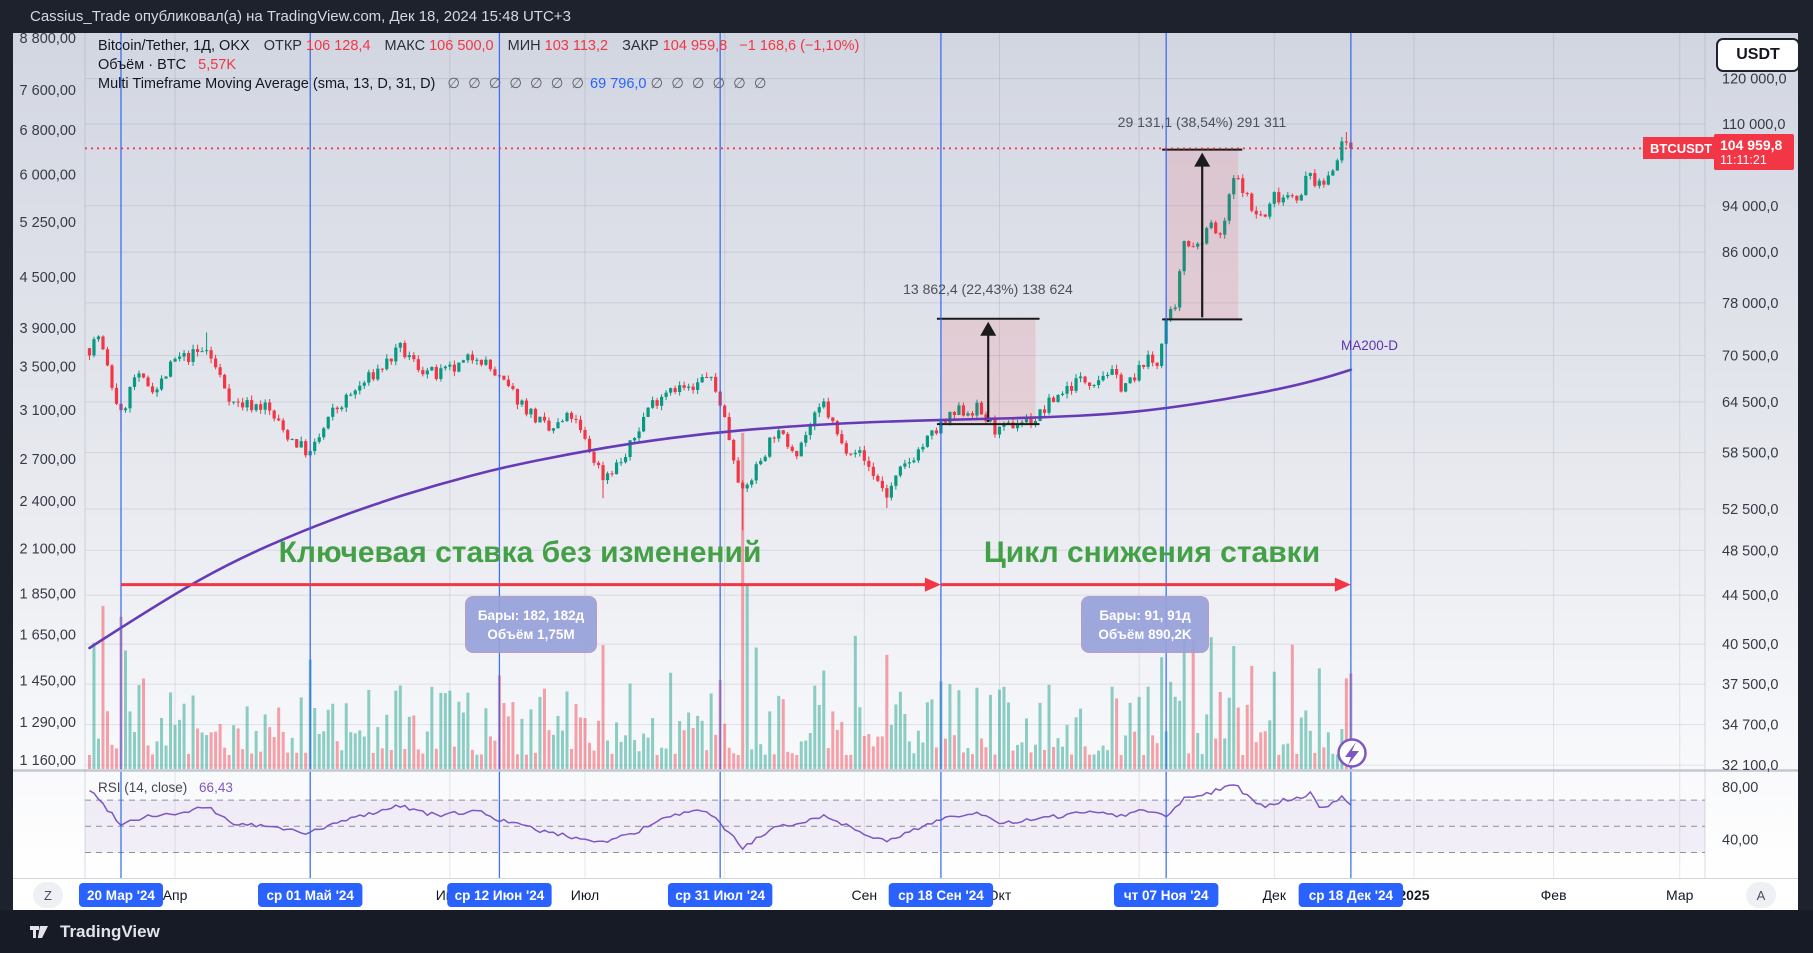 This screenshot has height=953, width=1813. Describe the element at coordinates (1751, 145) in the screenshot. I see `last-price-value: 104 959,8` at that location.